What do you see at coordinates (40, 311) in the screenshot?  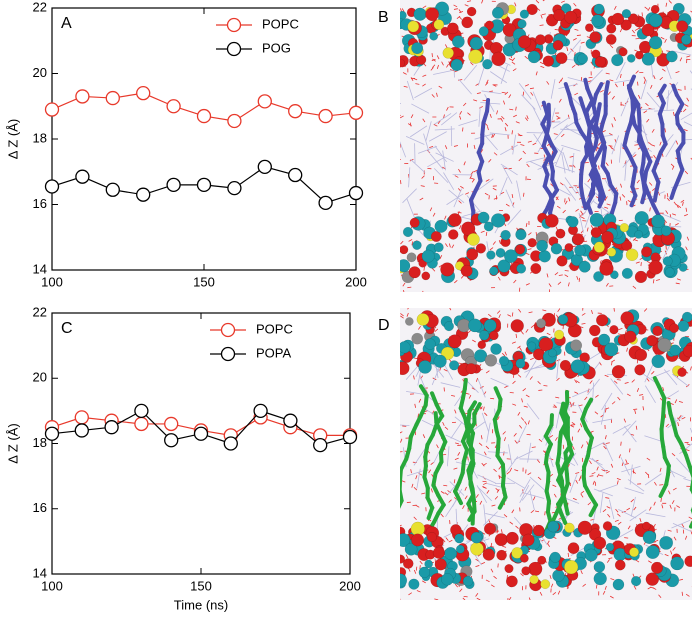 I see `y-tick-label: 22` at bounding box center [40, 311].